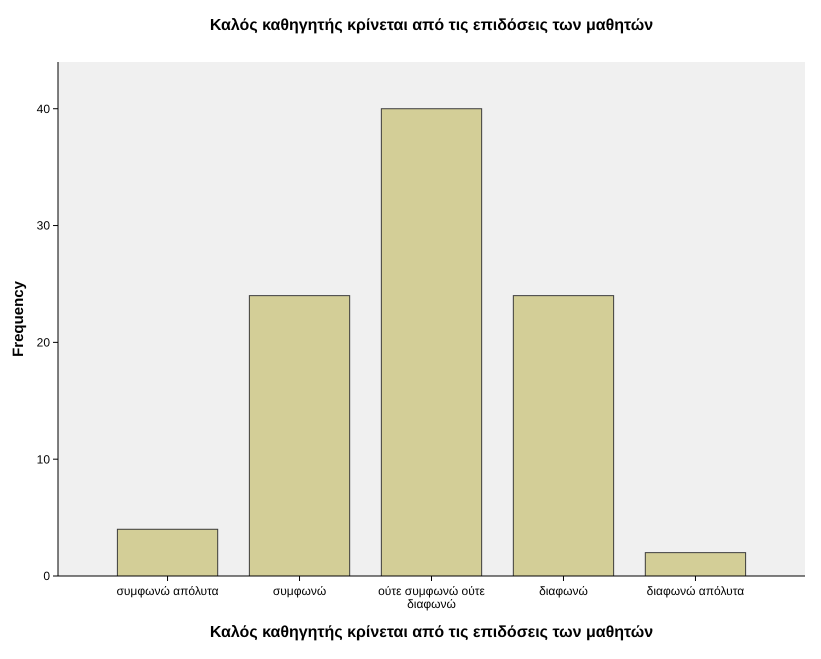 The image size is (821, 659). I want to click on chart-title: Καλός καθηγητής κρίνεται από τις επιδόσεις των μαθητών, so click(432, 25).